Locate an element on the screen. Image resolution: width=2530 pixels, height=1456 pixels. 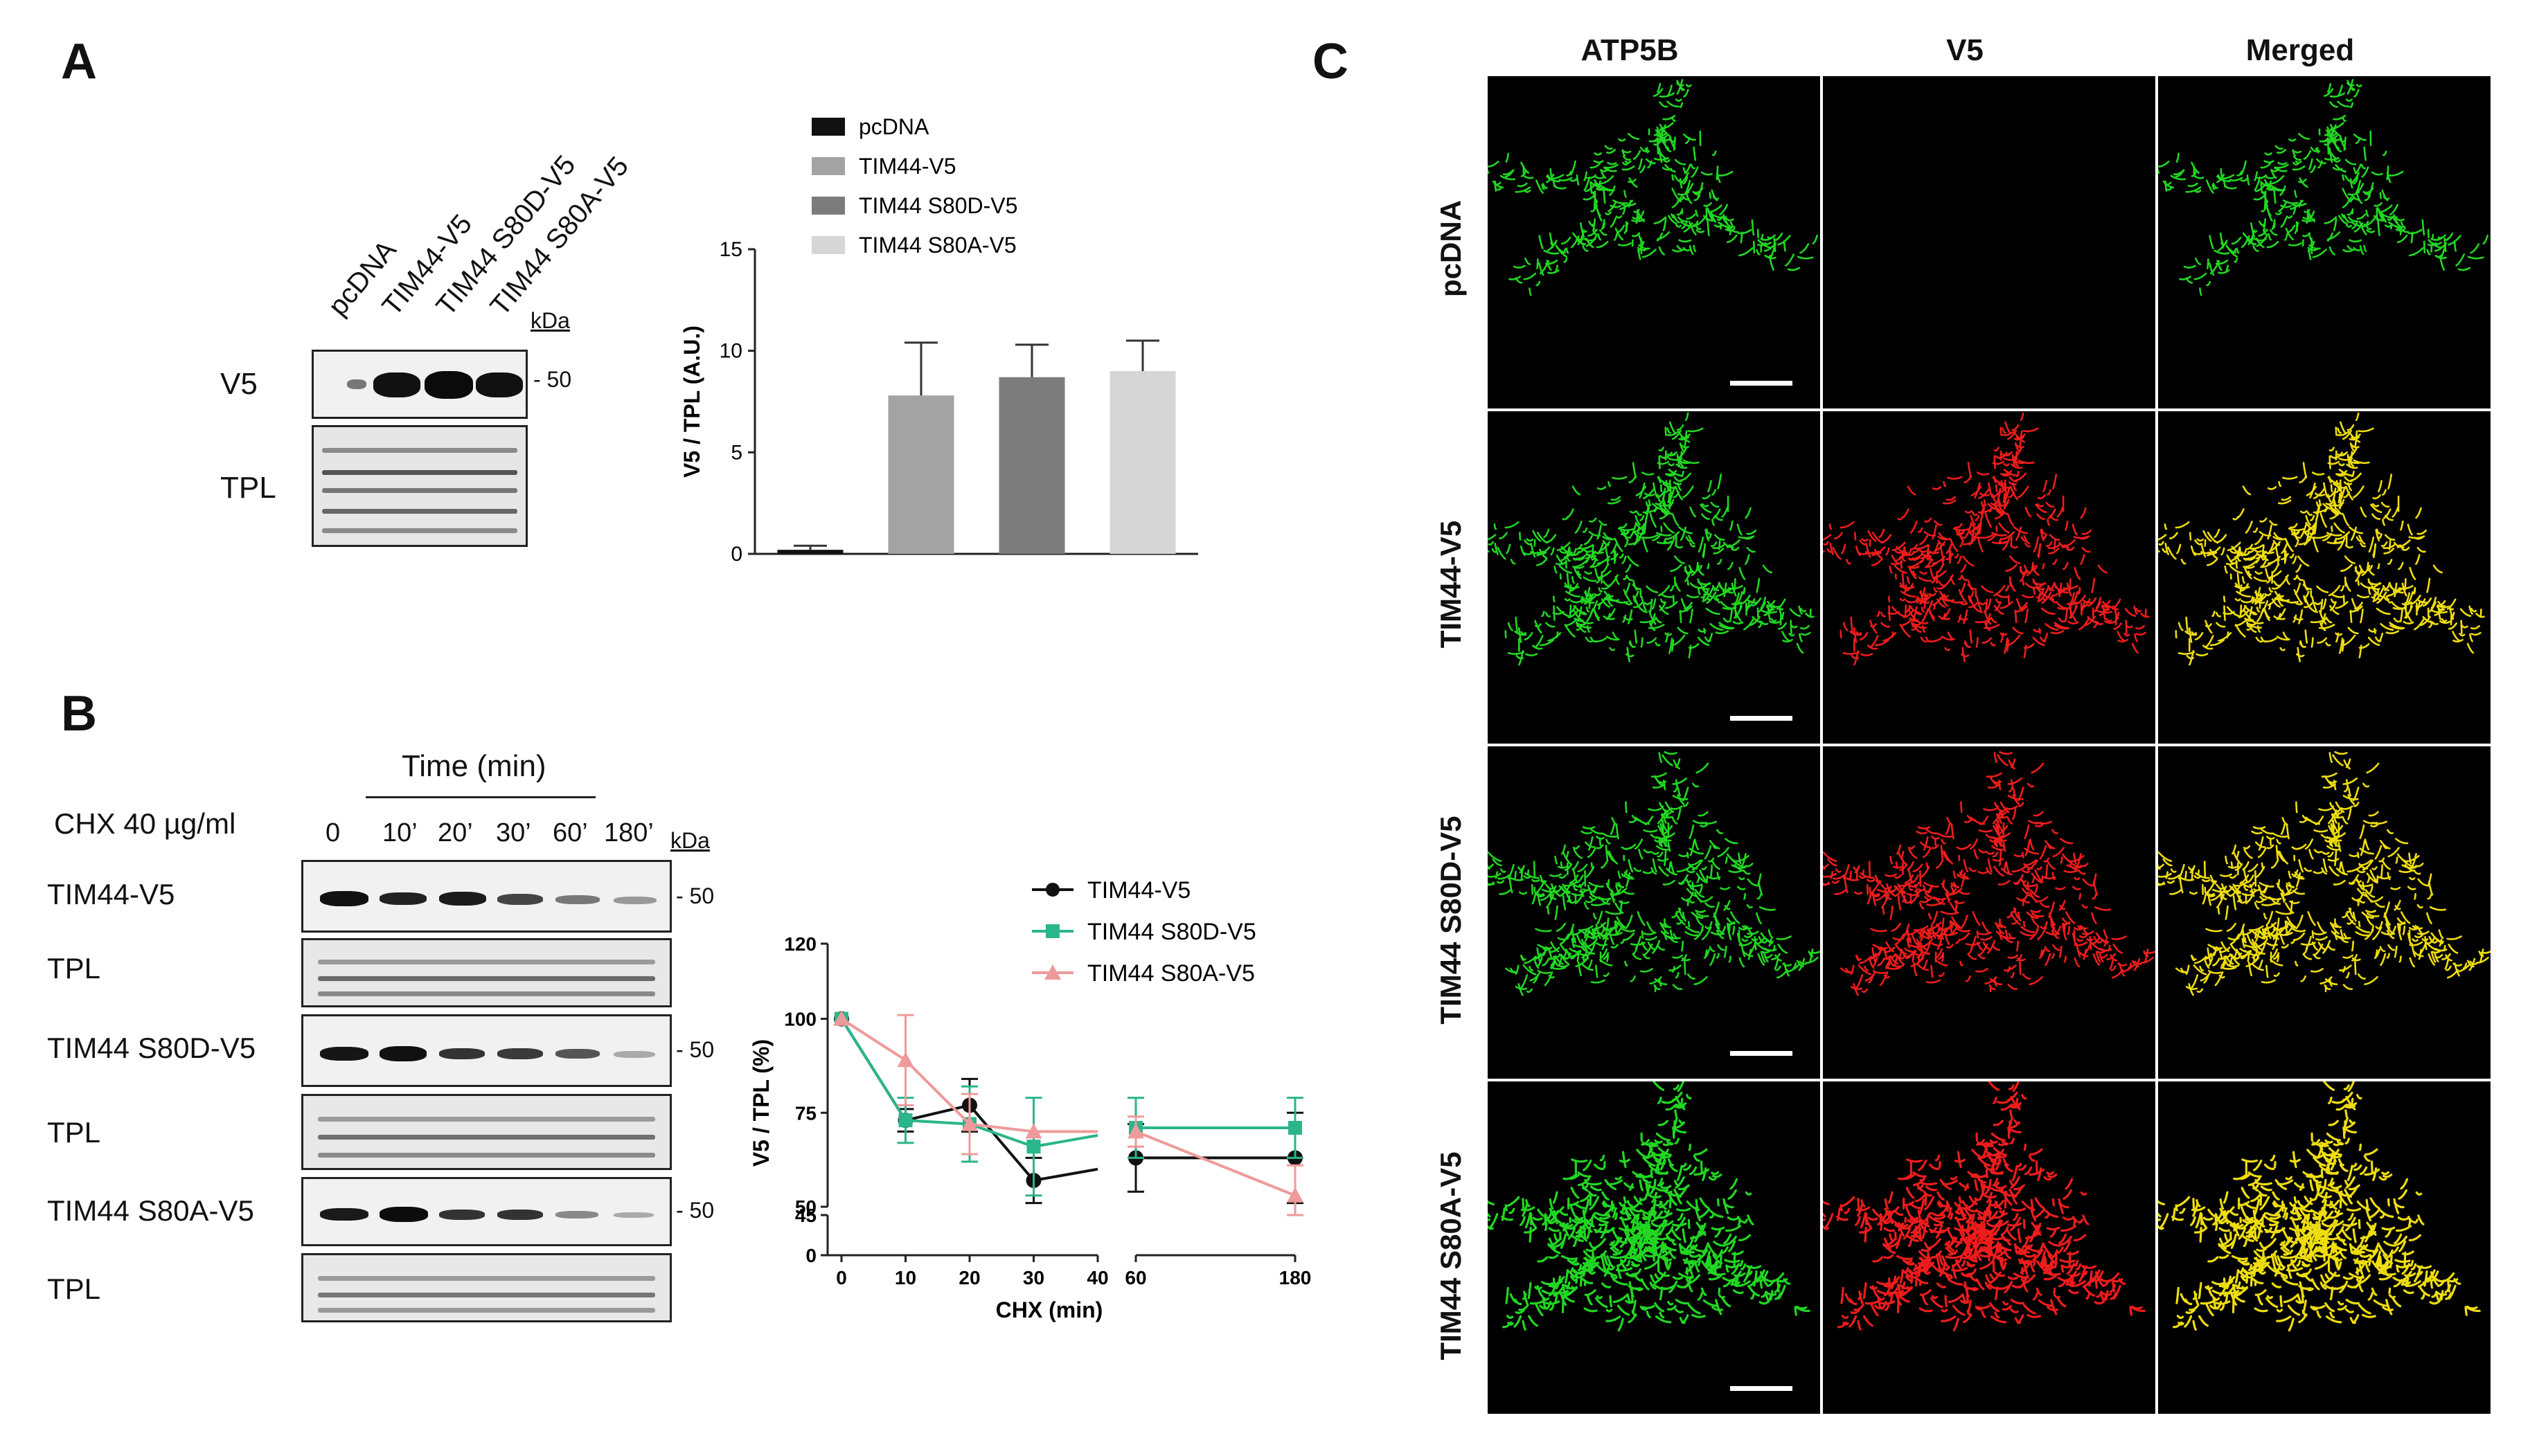
treatment-label: CHX 40 µg/ml is located at coordinates (145, 823).